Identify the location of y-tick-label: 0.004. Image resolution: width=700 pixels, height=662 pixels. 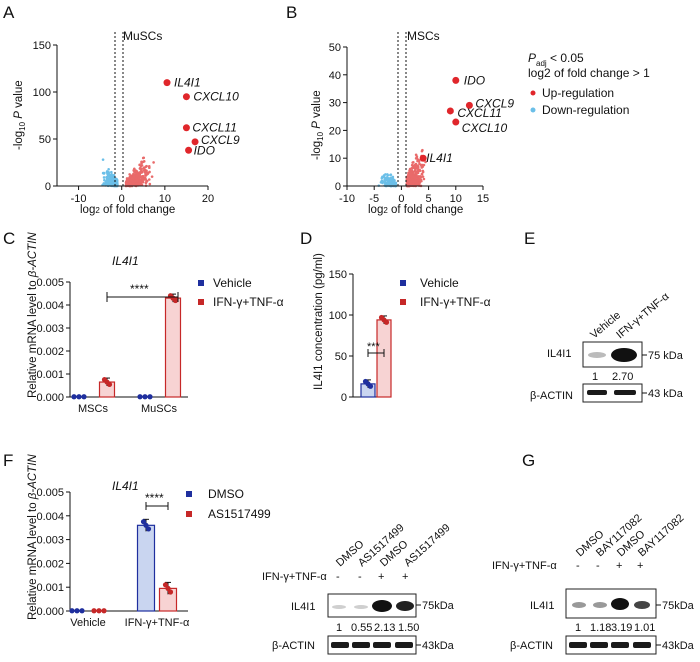
(50, 306).